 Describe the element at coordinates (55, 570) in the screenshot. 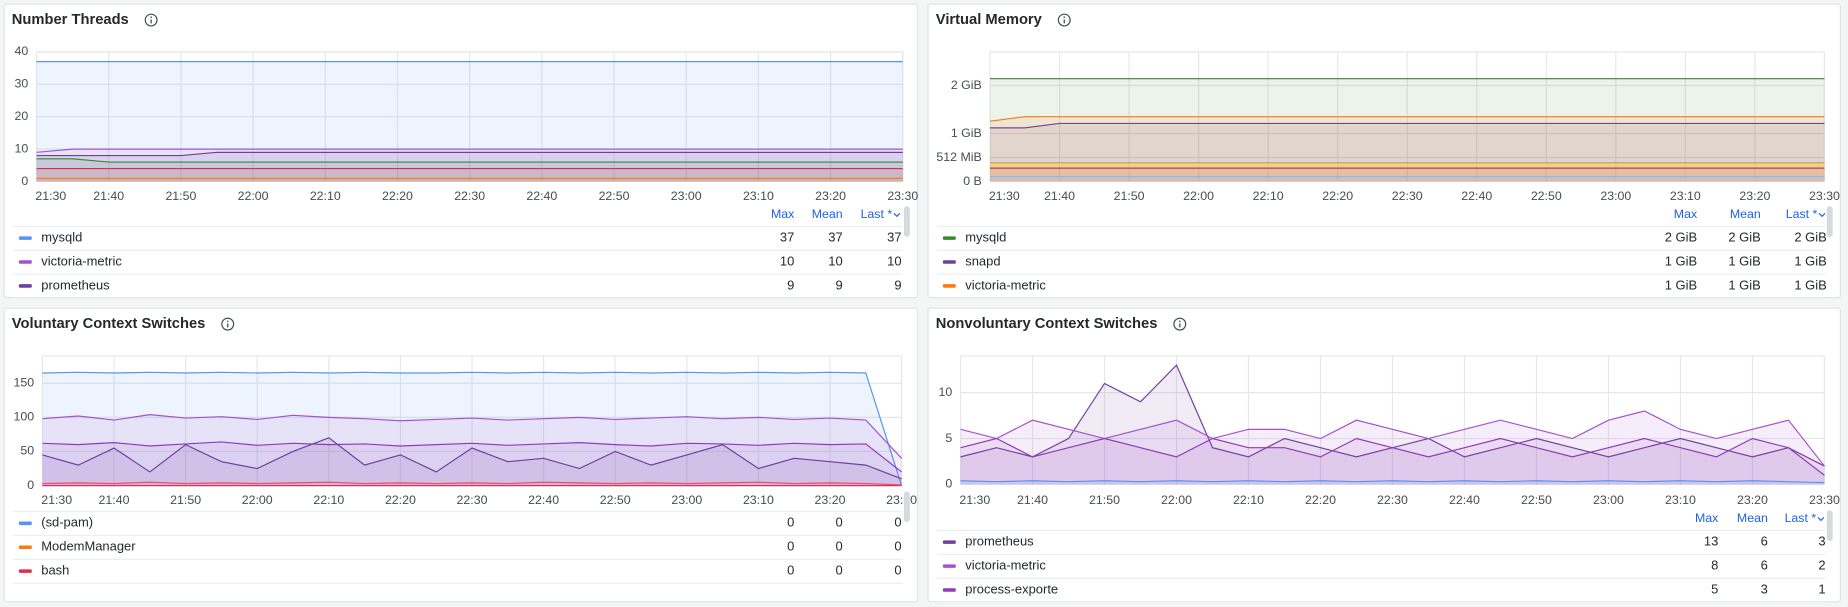

I see `legend-name: bash` at that location.